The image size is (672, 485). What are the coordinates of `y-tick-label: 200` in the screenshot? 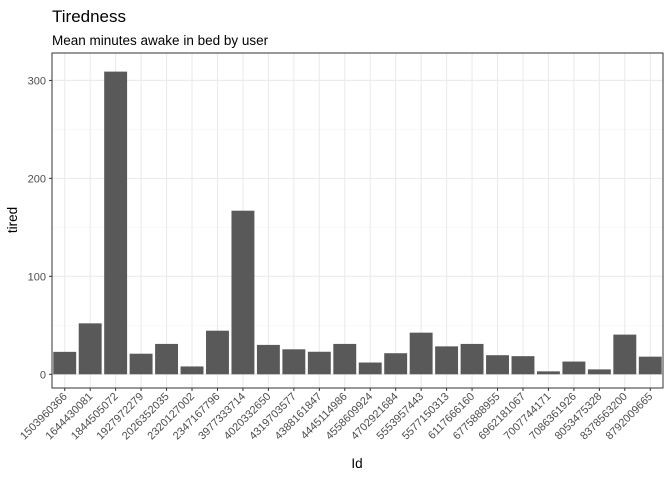 It's located at (37, 179).